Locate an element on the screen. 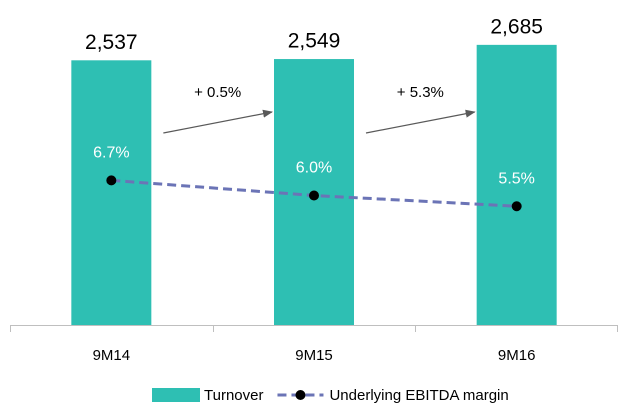  legend-marker is located at coordinates (300, 395).